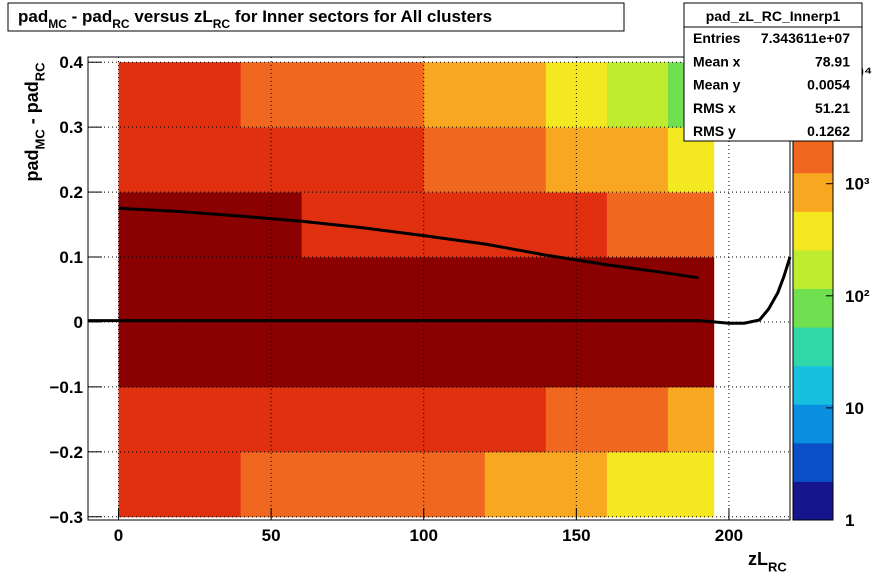 The width and height of the screenshot is (878, 583). I want to click on x-tick-label: 200, so click(729, 535).